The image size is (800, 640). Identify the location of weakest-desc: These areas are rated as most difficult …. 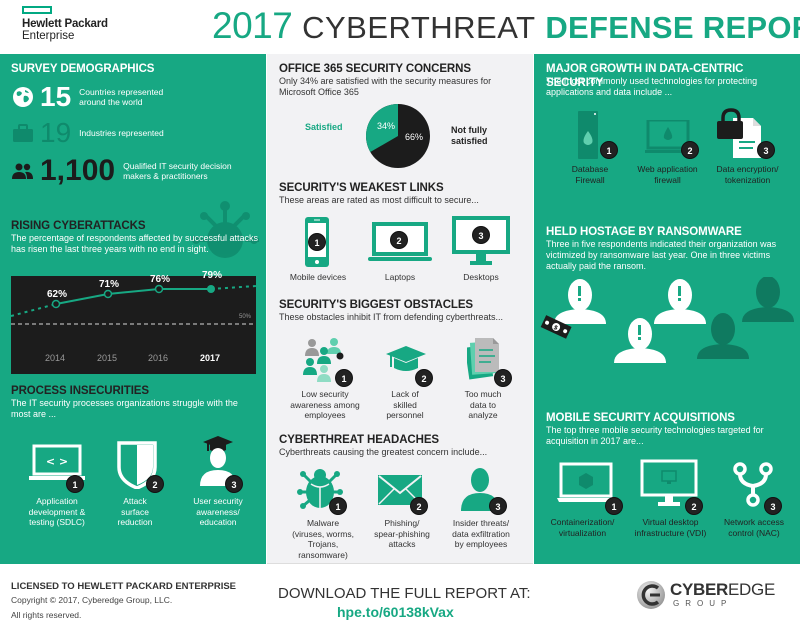
(379, 200).